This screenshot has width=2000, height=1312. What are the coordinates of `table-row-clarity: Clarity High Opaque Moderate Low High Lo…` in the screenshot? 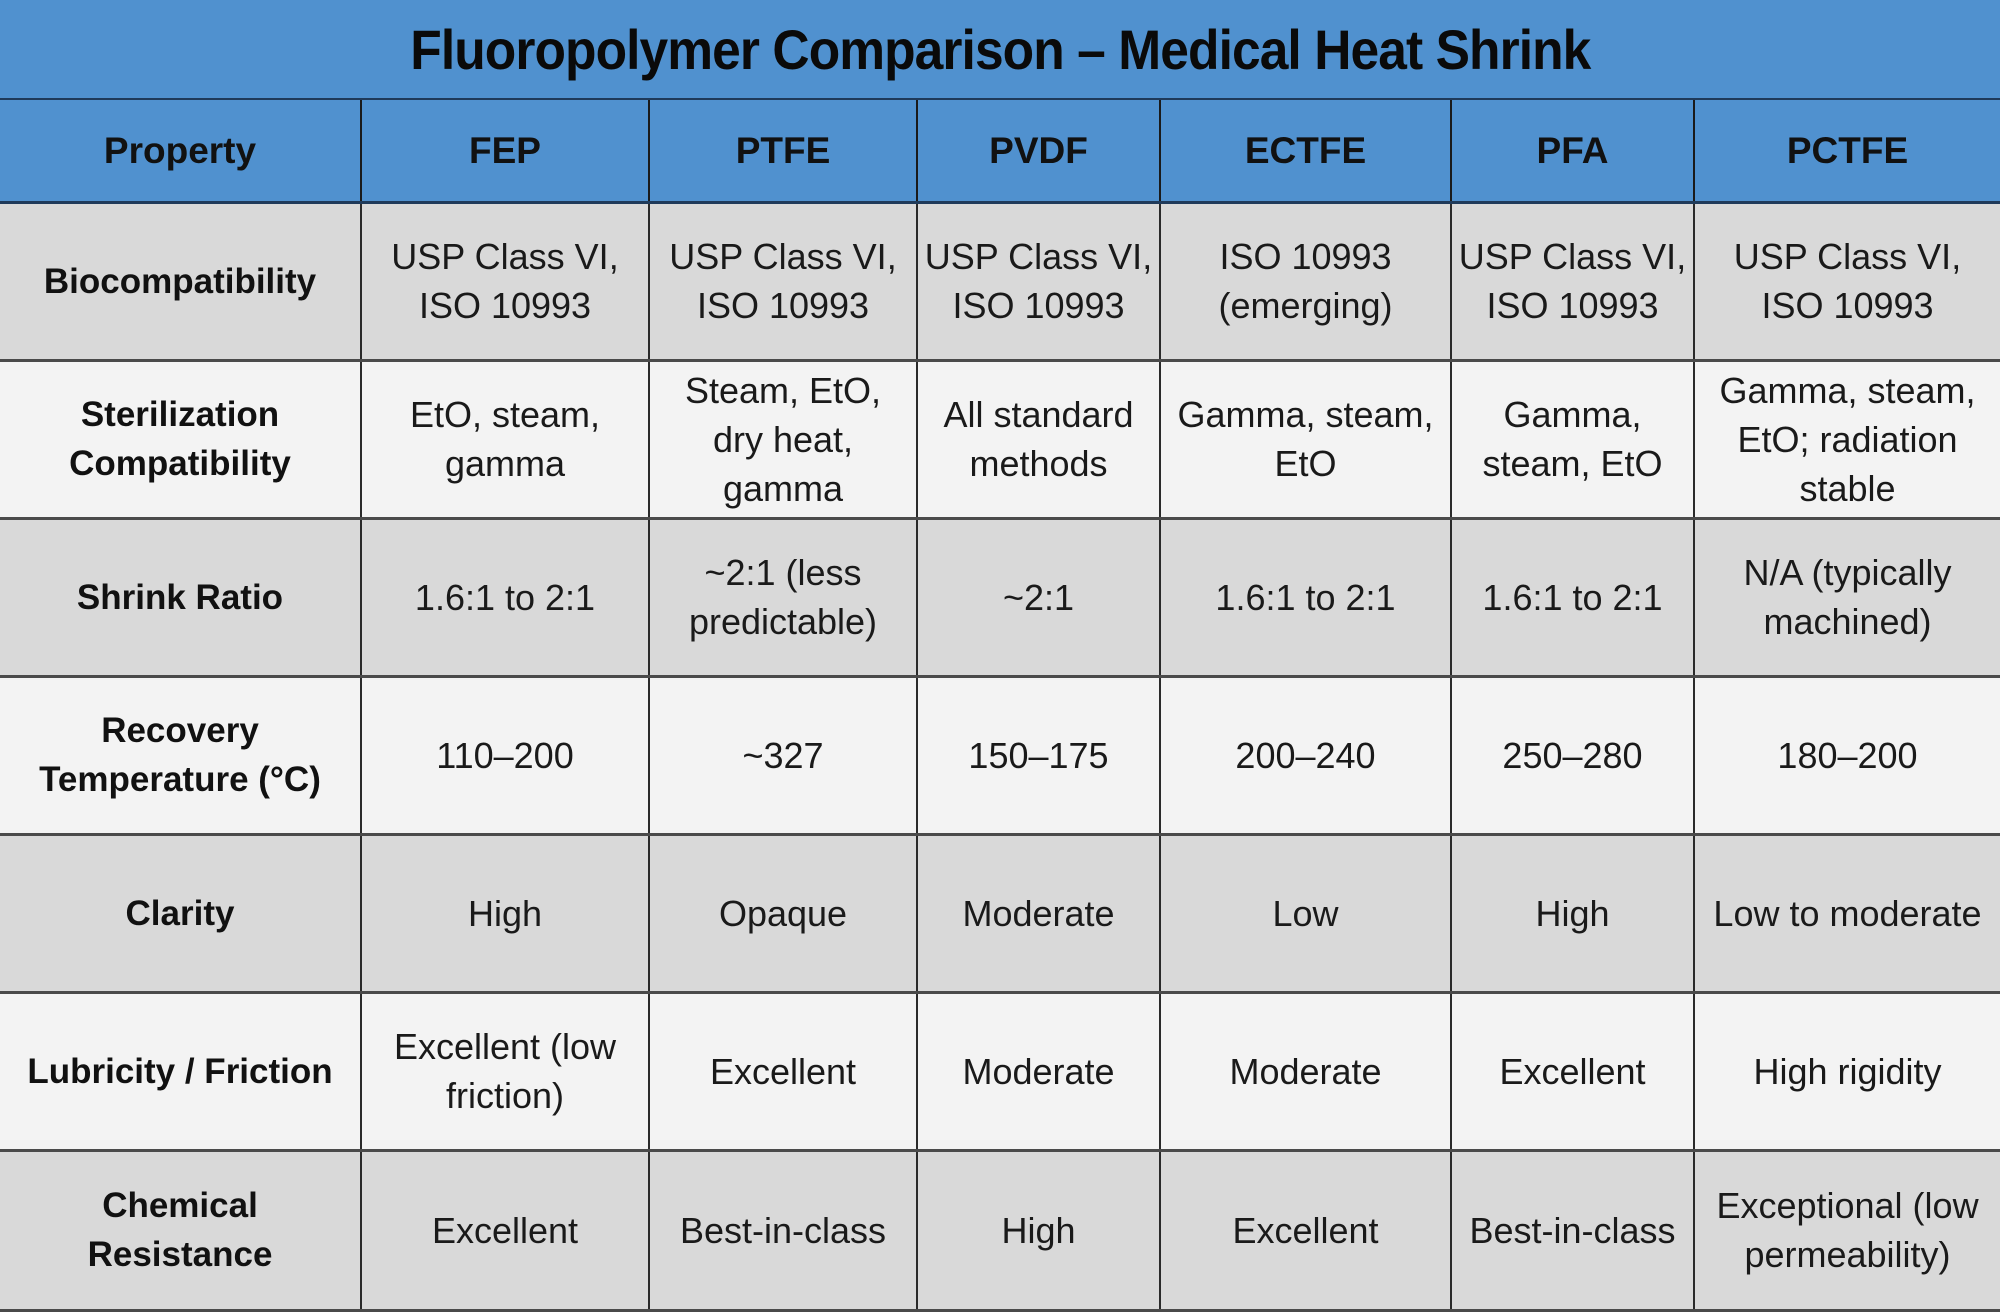 It's located at (1000, 914).